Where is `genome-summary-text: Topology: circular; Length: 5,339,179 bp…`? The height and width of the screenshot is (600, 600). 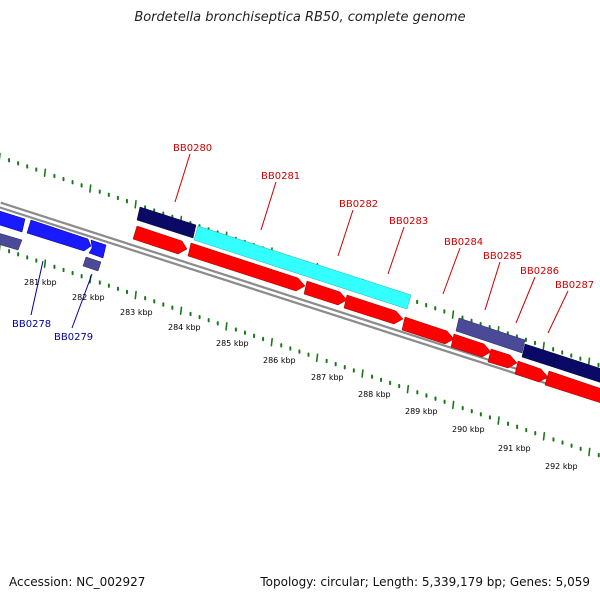 genome-summary-text: Topology: circular; Length: 5,339,179 bp… is located at coordinates (425, 582).